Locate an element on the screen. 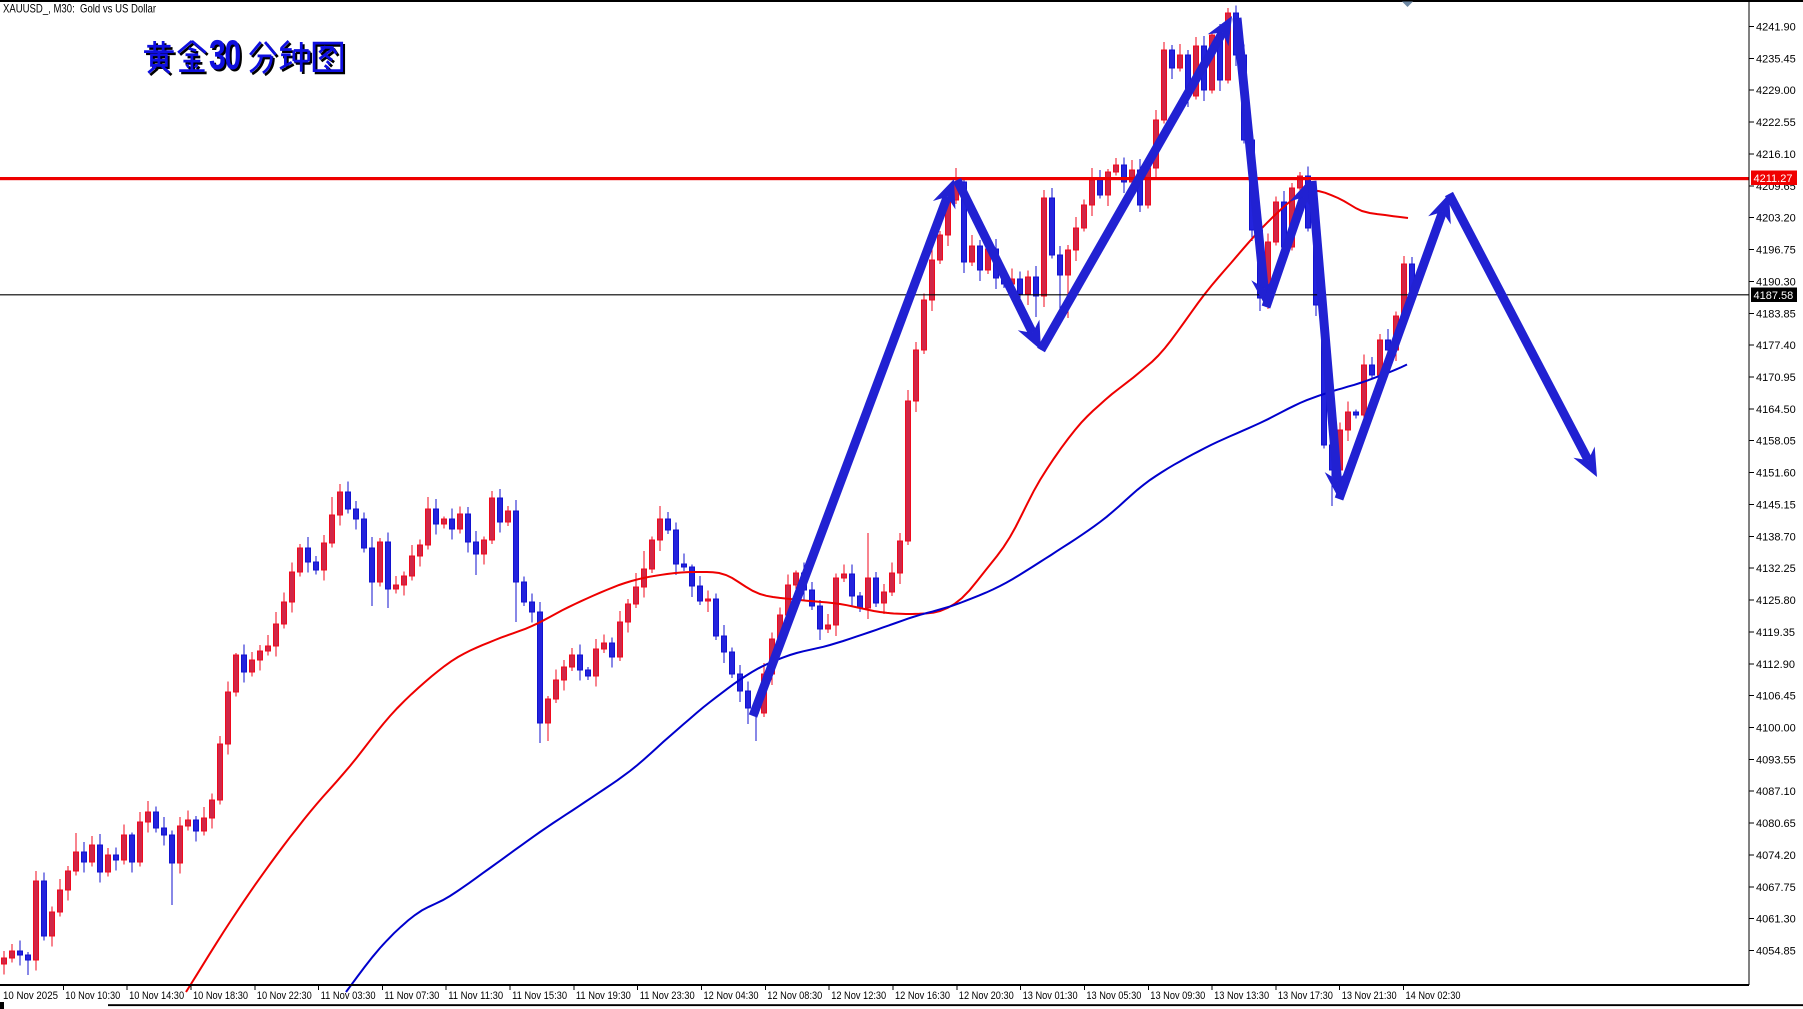 Image resolution: width=1803 pixels, height=1009 pixels. svg-text: 4087.10 is located at coordinates (1776, 792).